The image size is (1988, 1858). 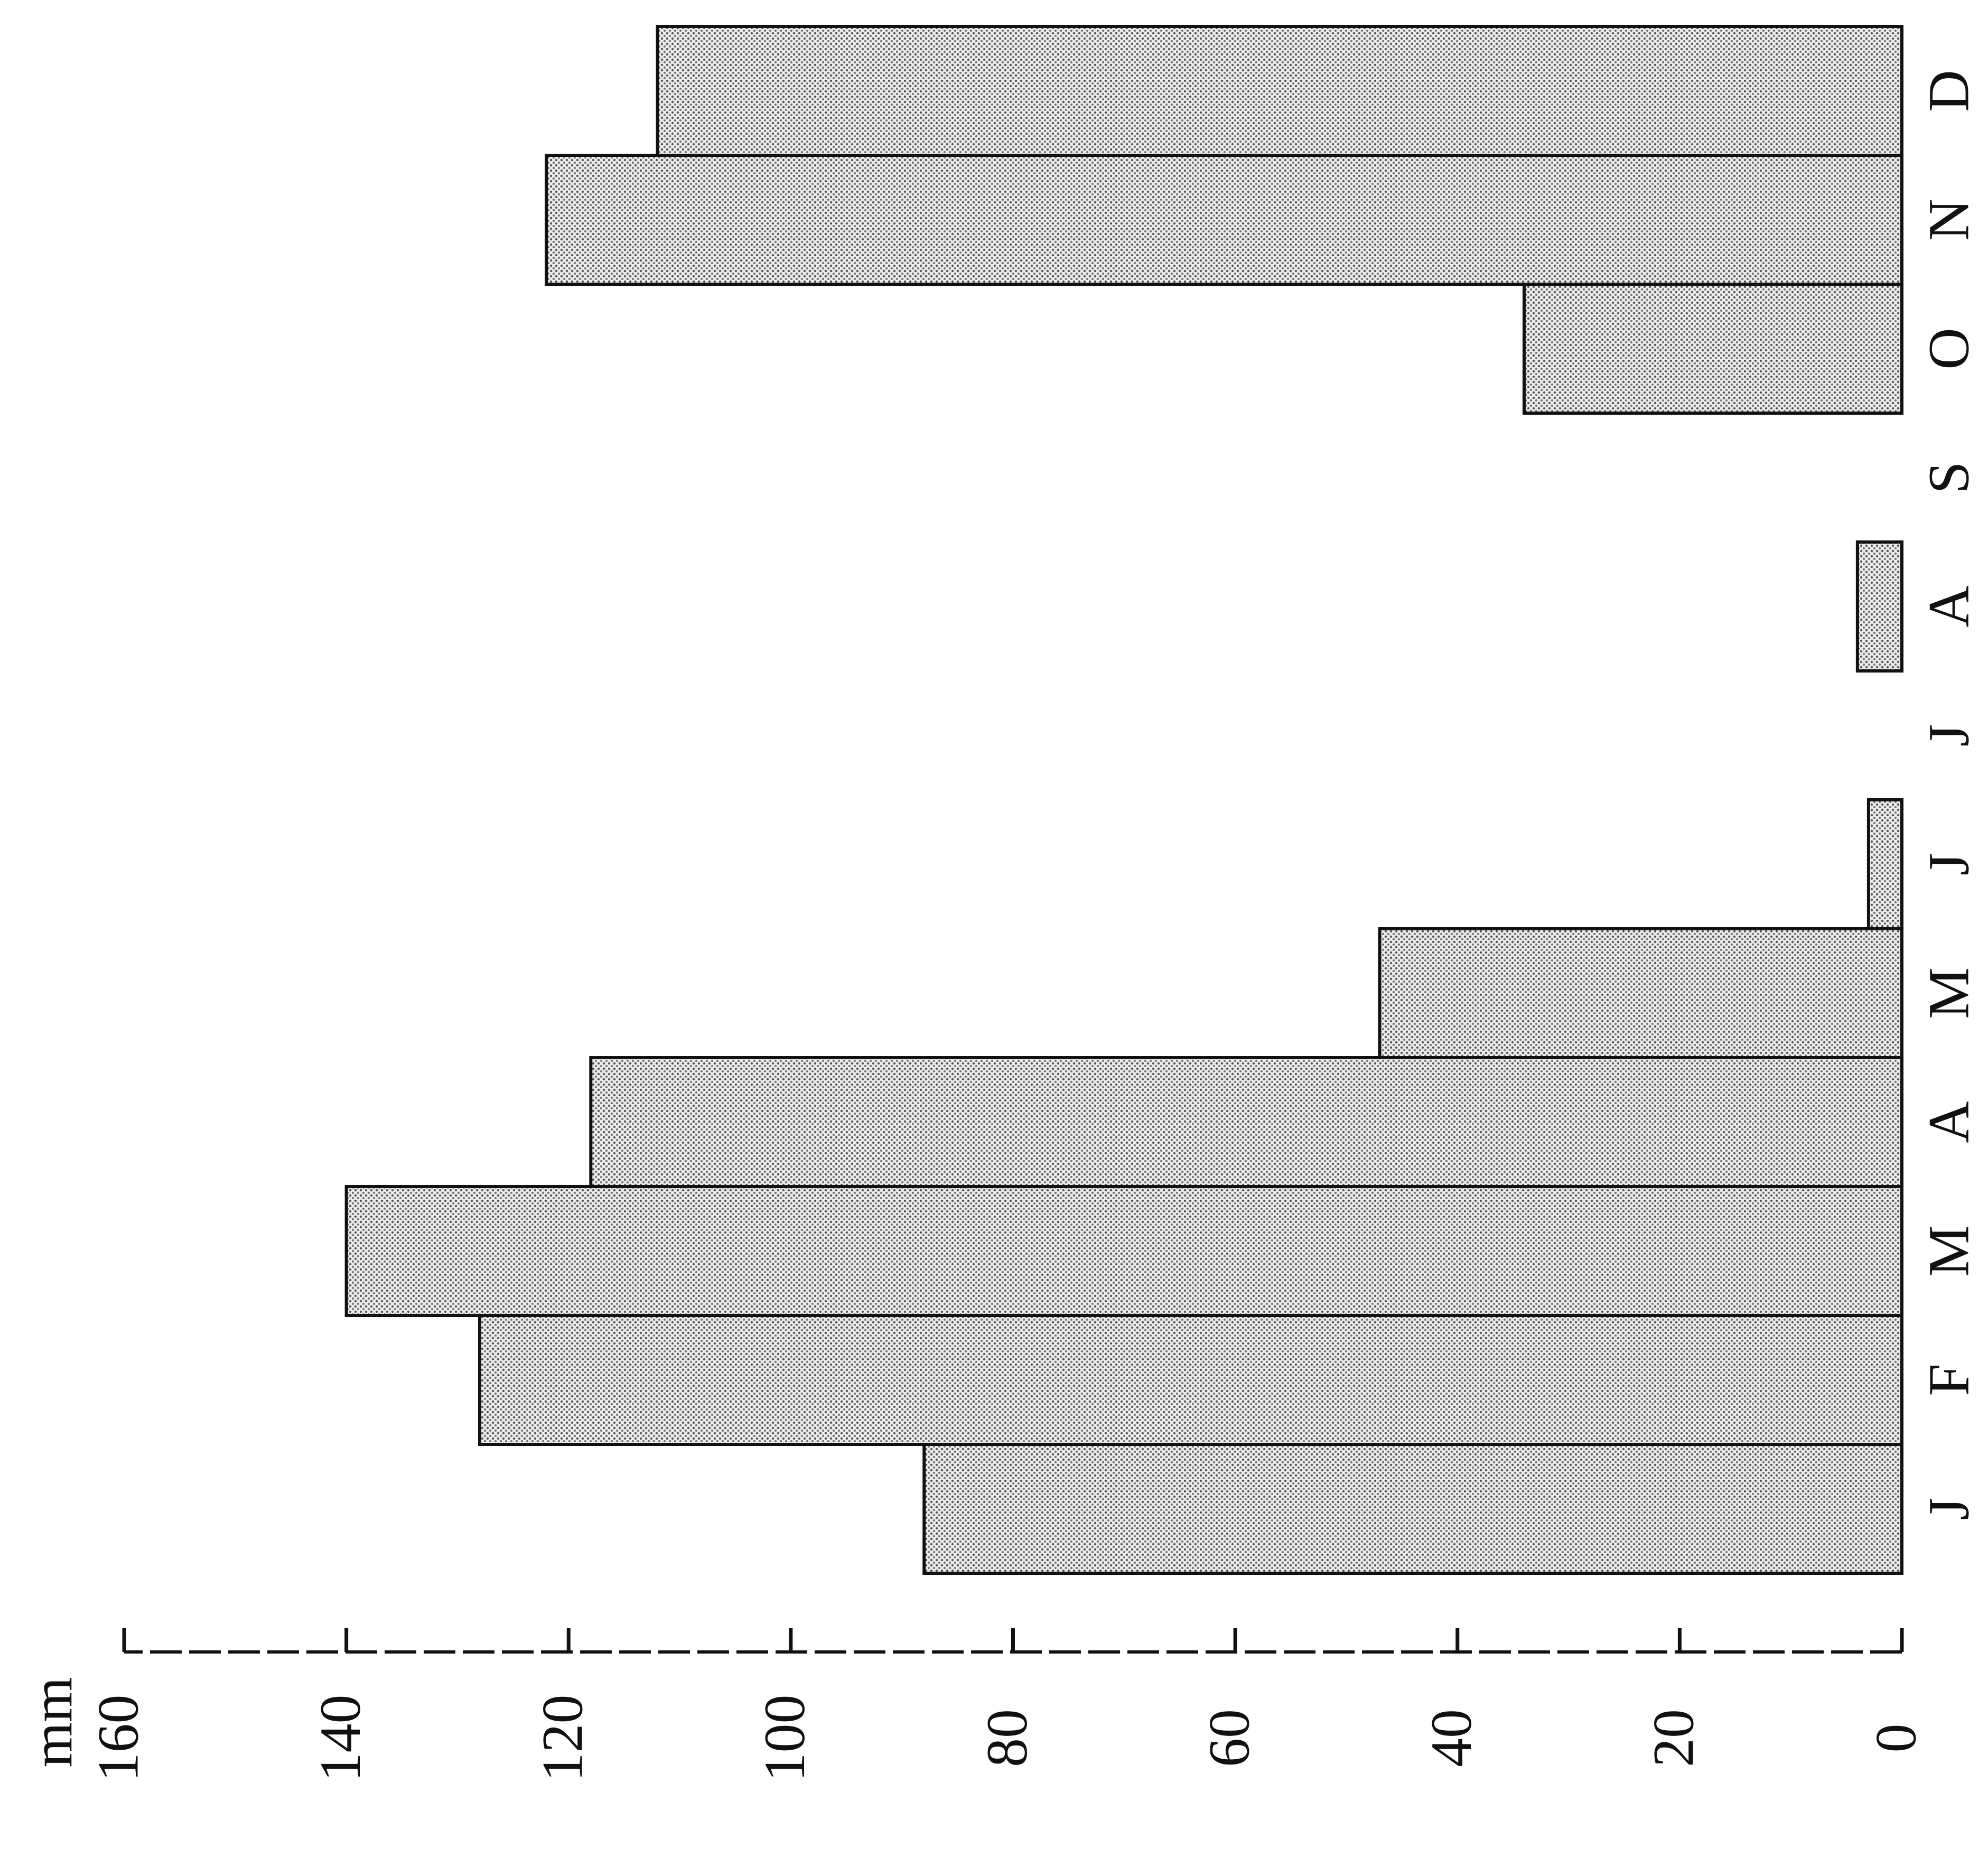 What do you see at coordinates (1229, 1738) in the screenshot?
I see `y-tick-label: 60` at bounding box center [1229, 1738].